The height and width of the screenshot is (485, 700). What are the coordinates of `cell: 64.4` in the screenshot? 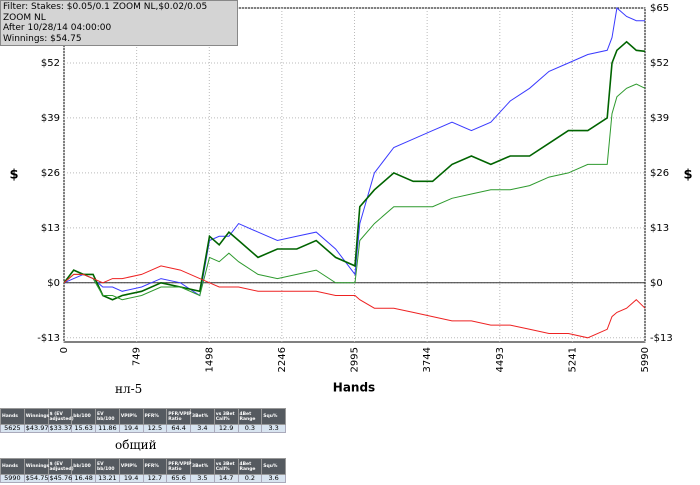 It's located at (178, 428).